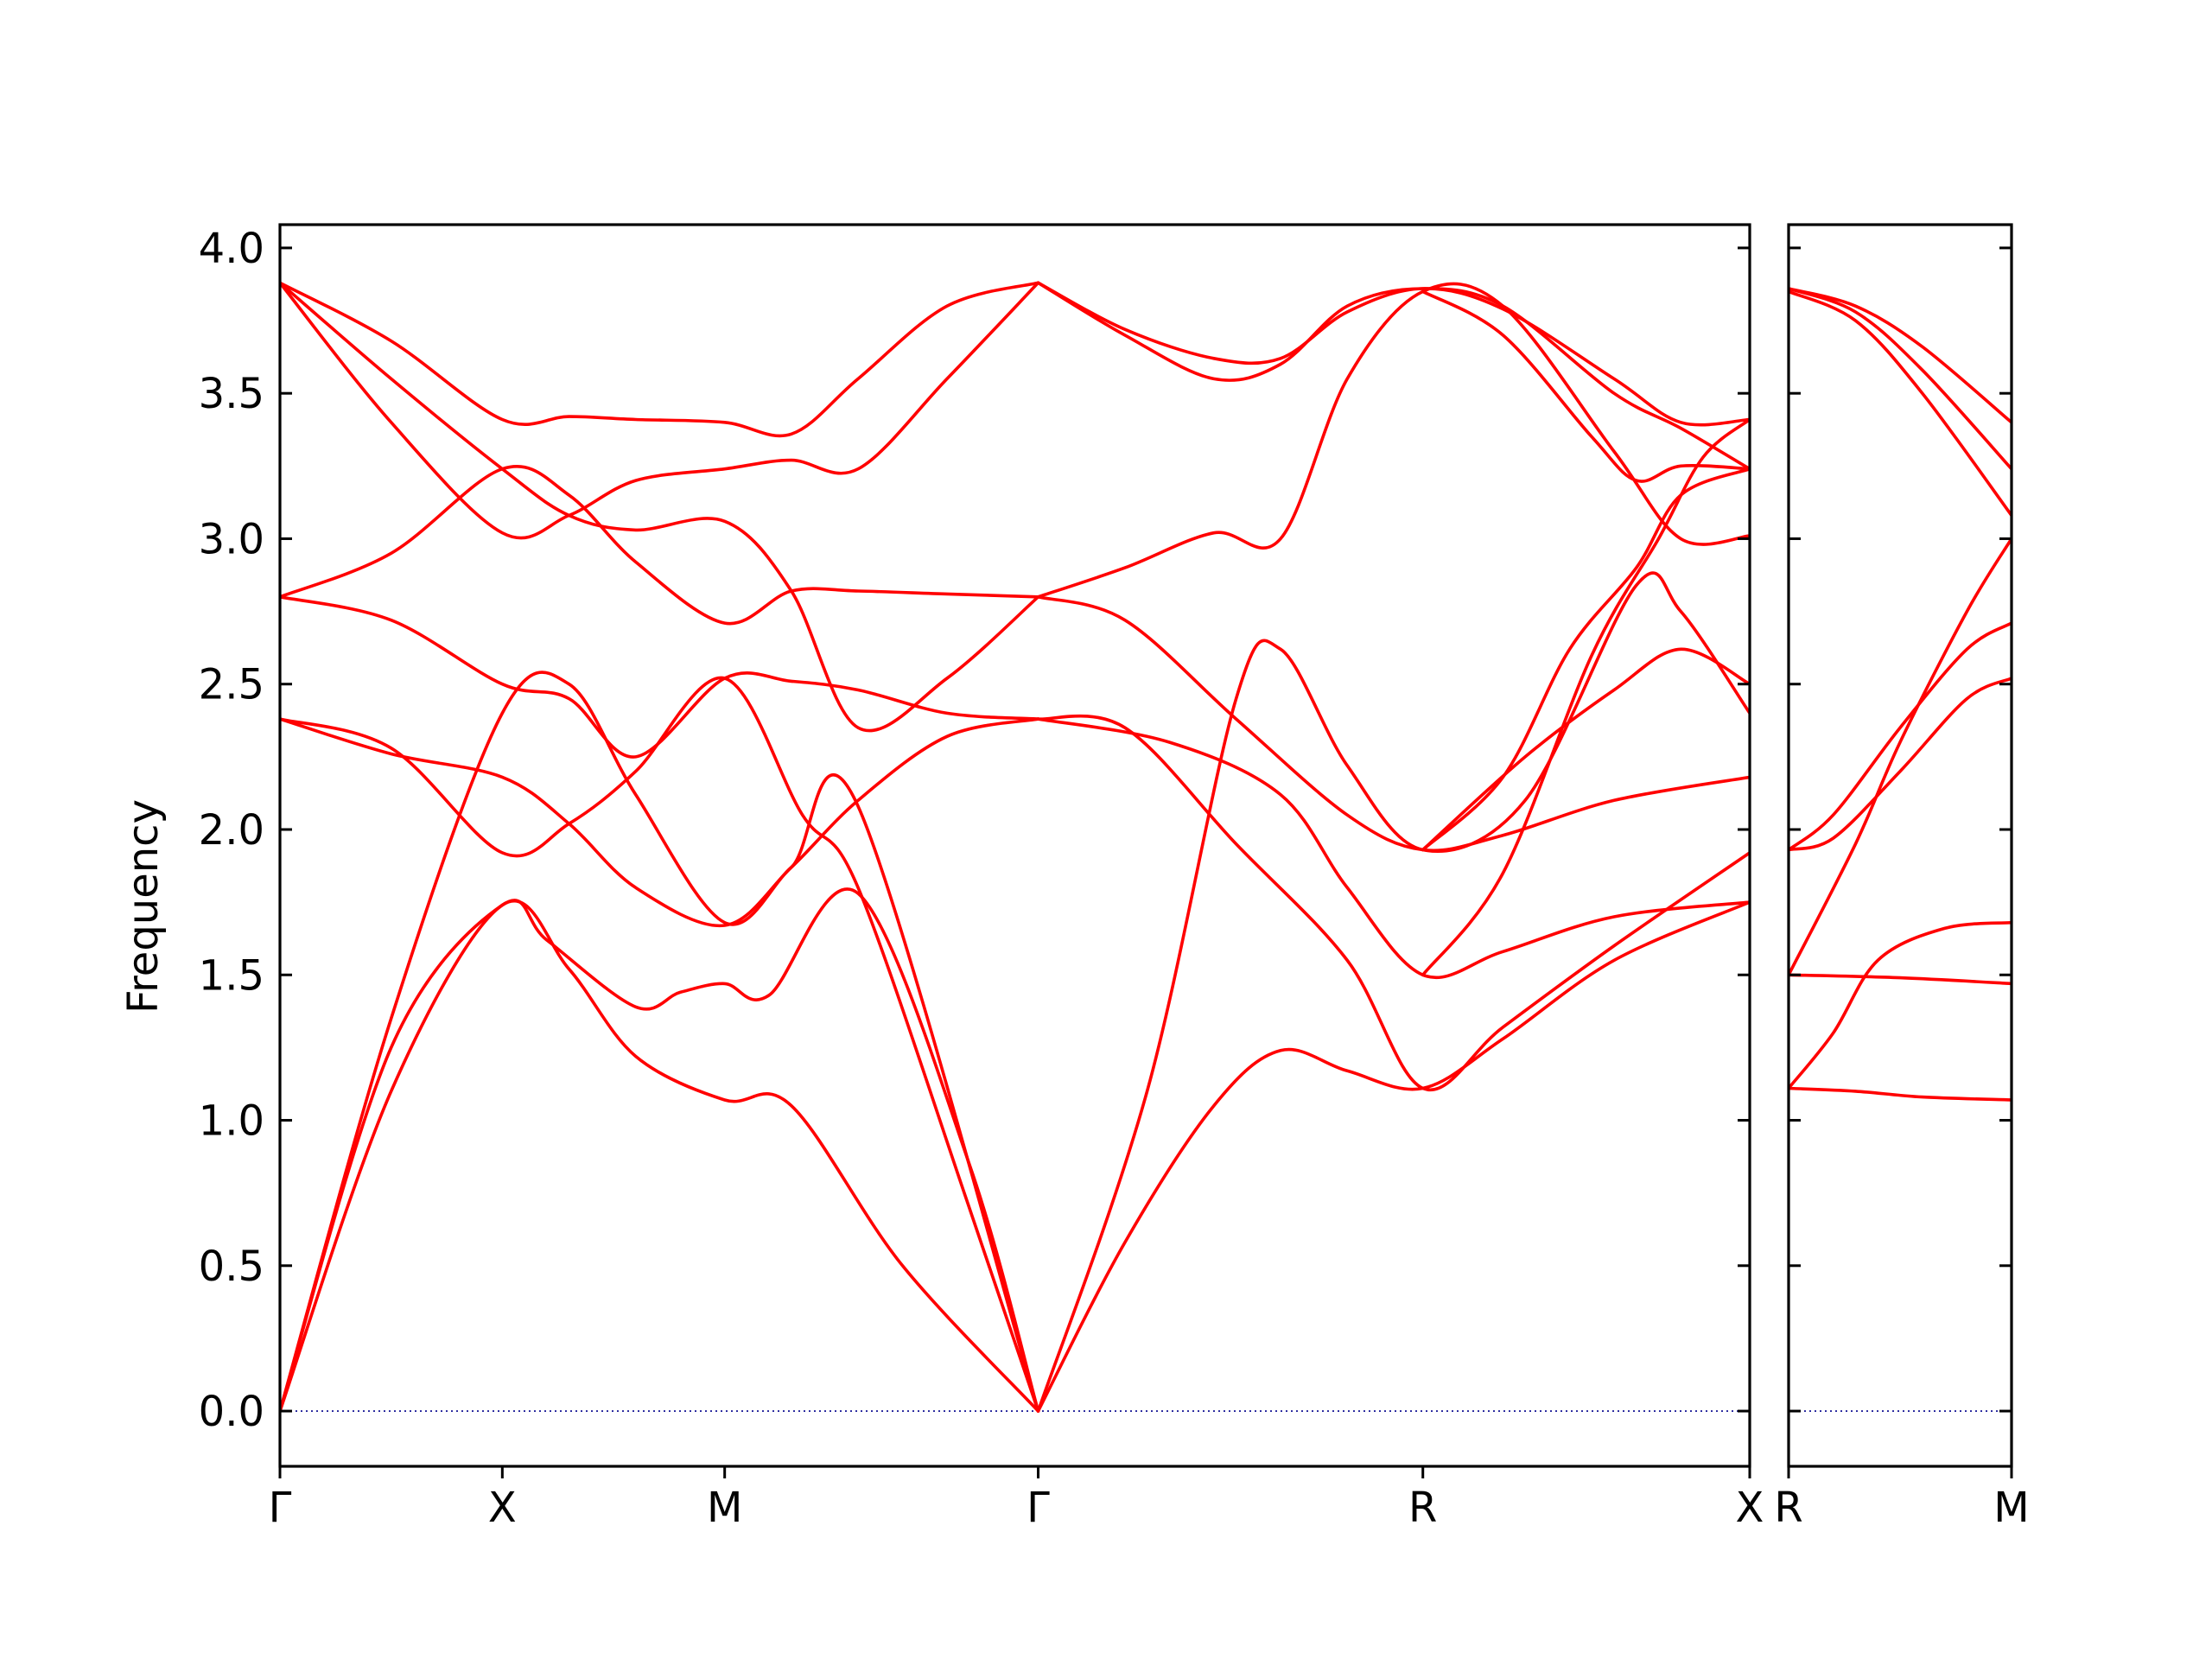 Image resolution: width=2212 pixels, height=1659 pixels. I want to click on y-tick-label: 1.0, so click(232, 1121).